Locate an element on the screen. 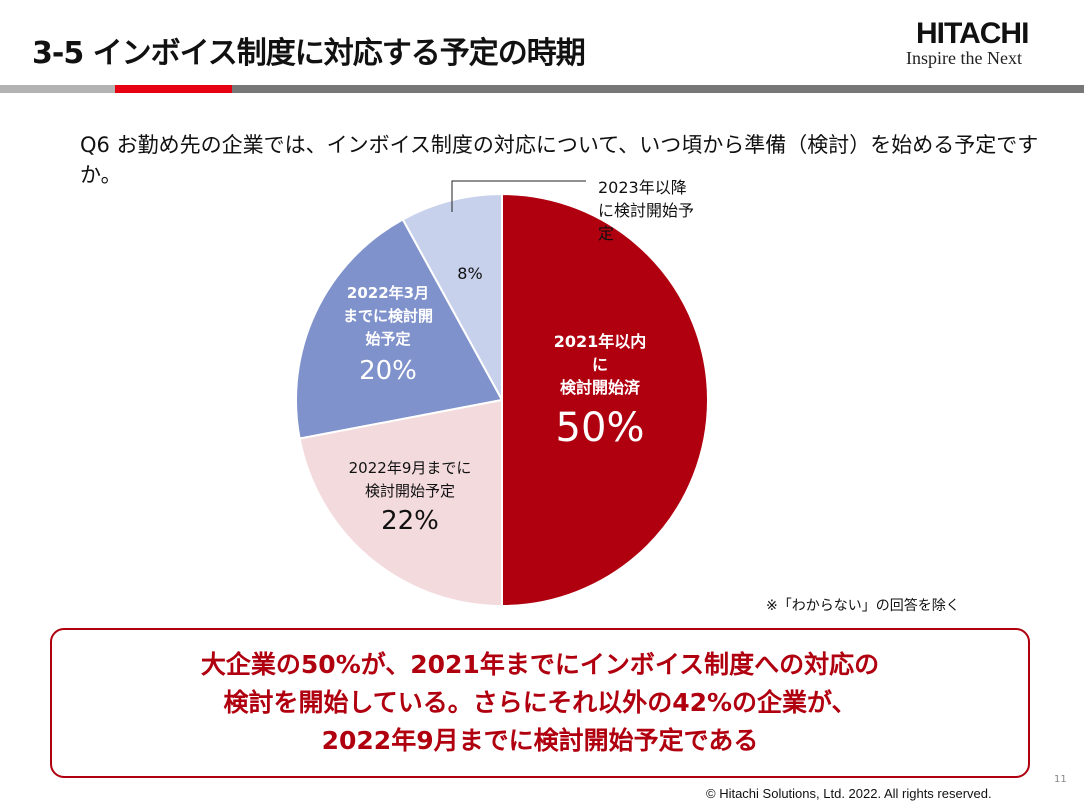  conclusion-line: 大企業の50%が、2021年までにインボイス制度への対応の is located at coordinates (540, 664).